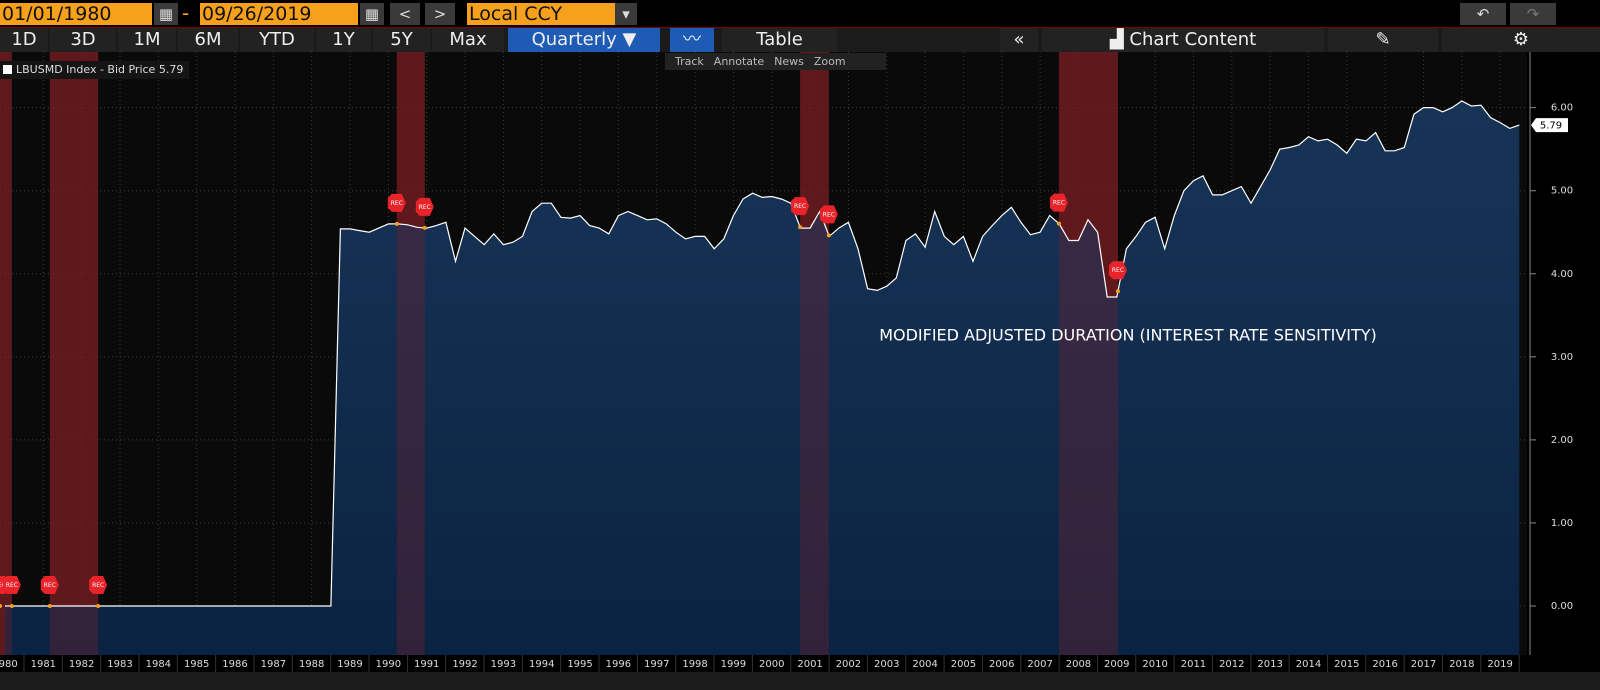 This screenshot has height=690, width=1600. Describe the element at coordinates (1562, 274) in the screenshot. I see `y-tick-label: 4.00` at that location.